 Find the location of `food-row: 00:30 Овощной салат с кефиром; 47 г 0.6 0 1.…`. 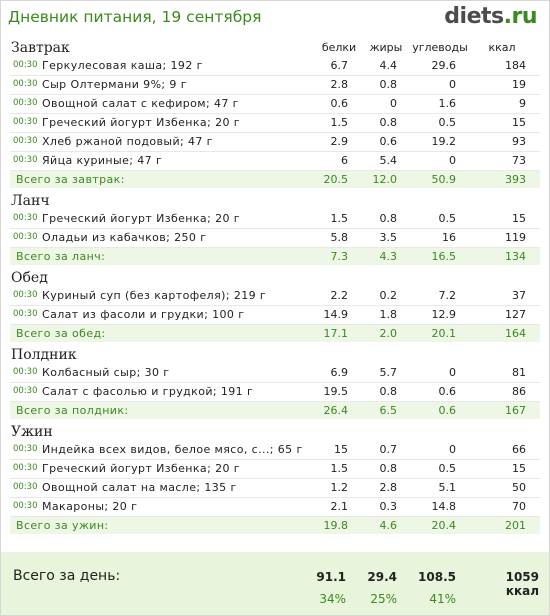

food-row: 00:30 Овощной салат с кефиром; 47 г 0.6 0 1.… is located at coordinates (275, 104).